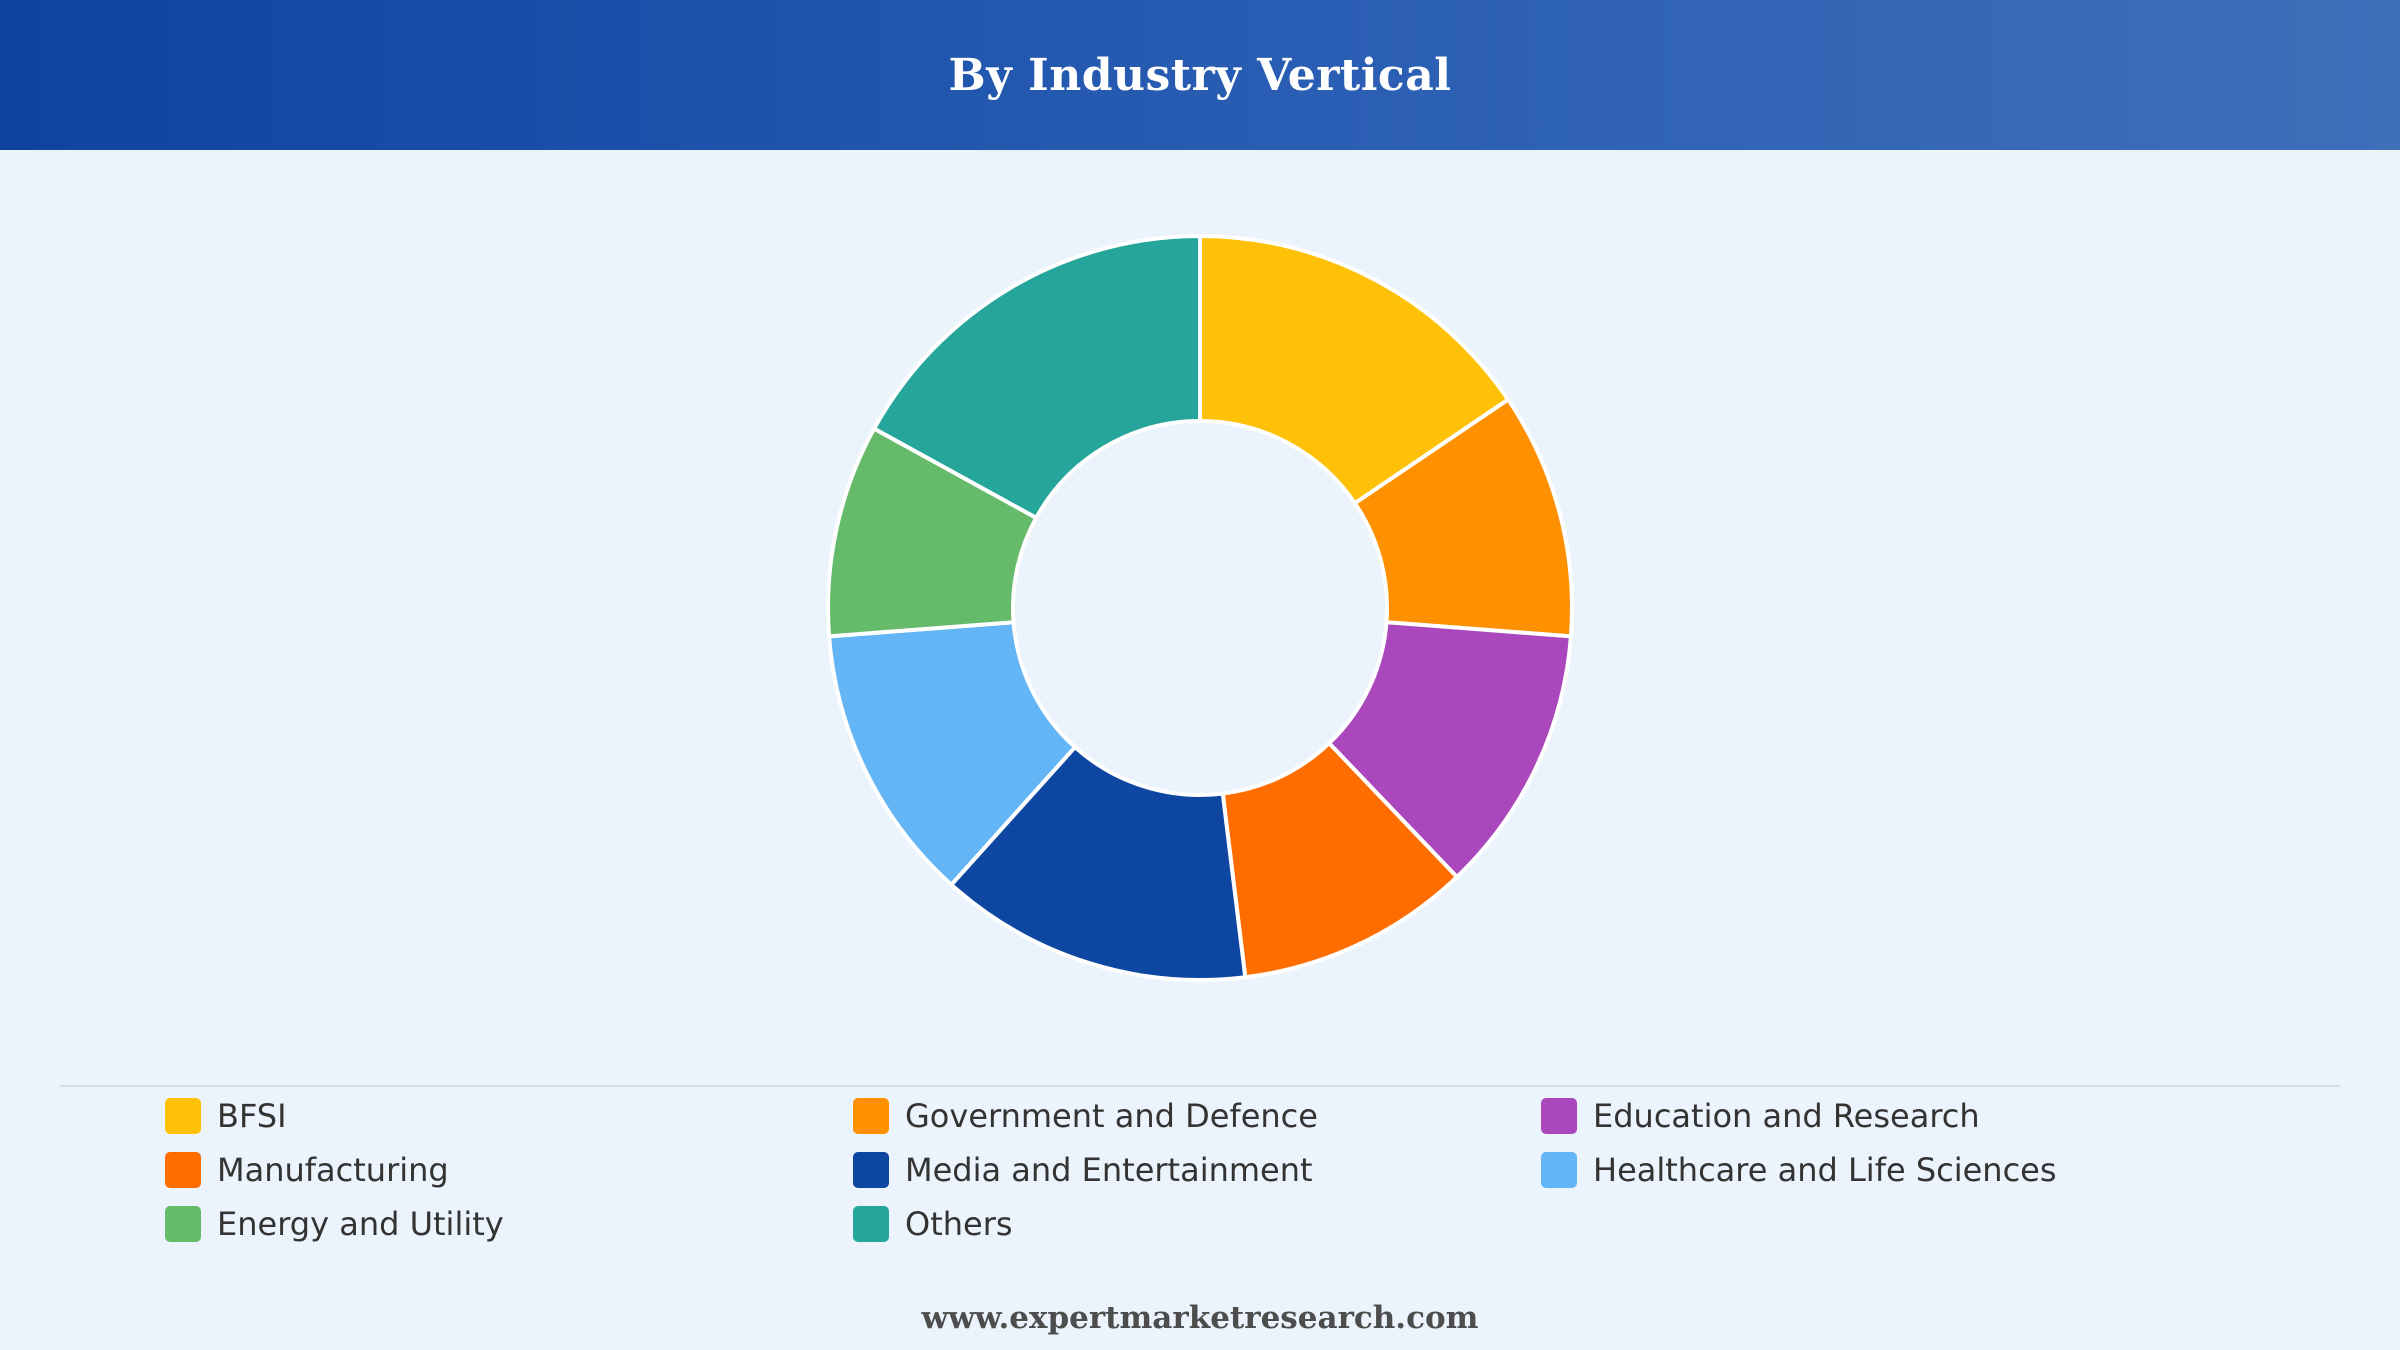  Describe the element at coordinates (1037, 377) in the screenshot. I see `donut-slice-others` at that location.